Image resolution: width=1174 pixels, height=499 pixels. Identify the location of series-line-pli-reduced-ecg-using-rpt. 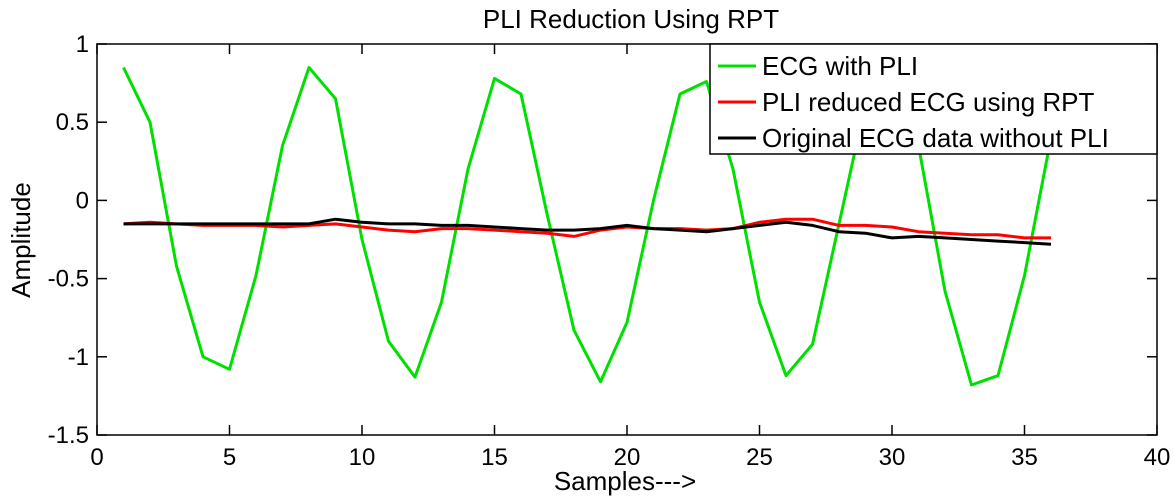
(587, 228).